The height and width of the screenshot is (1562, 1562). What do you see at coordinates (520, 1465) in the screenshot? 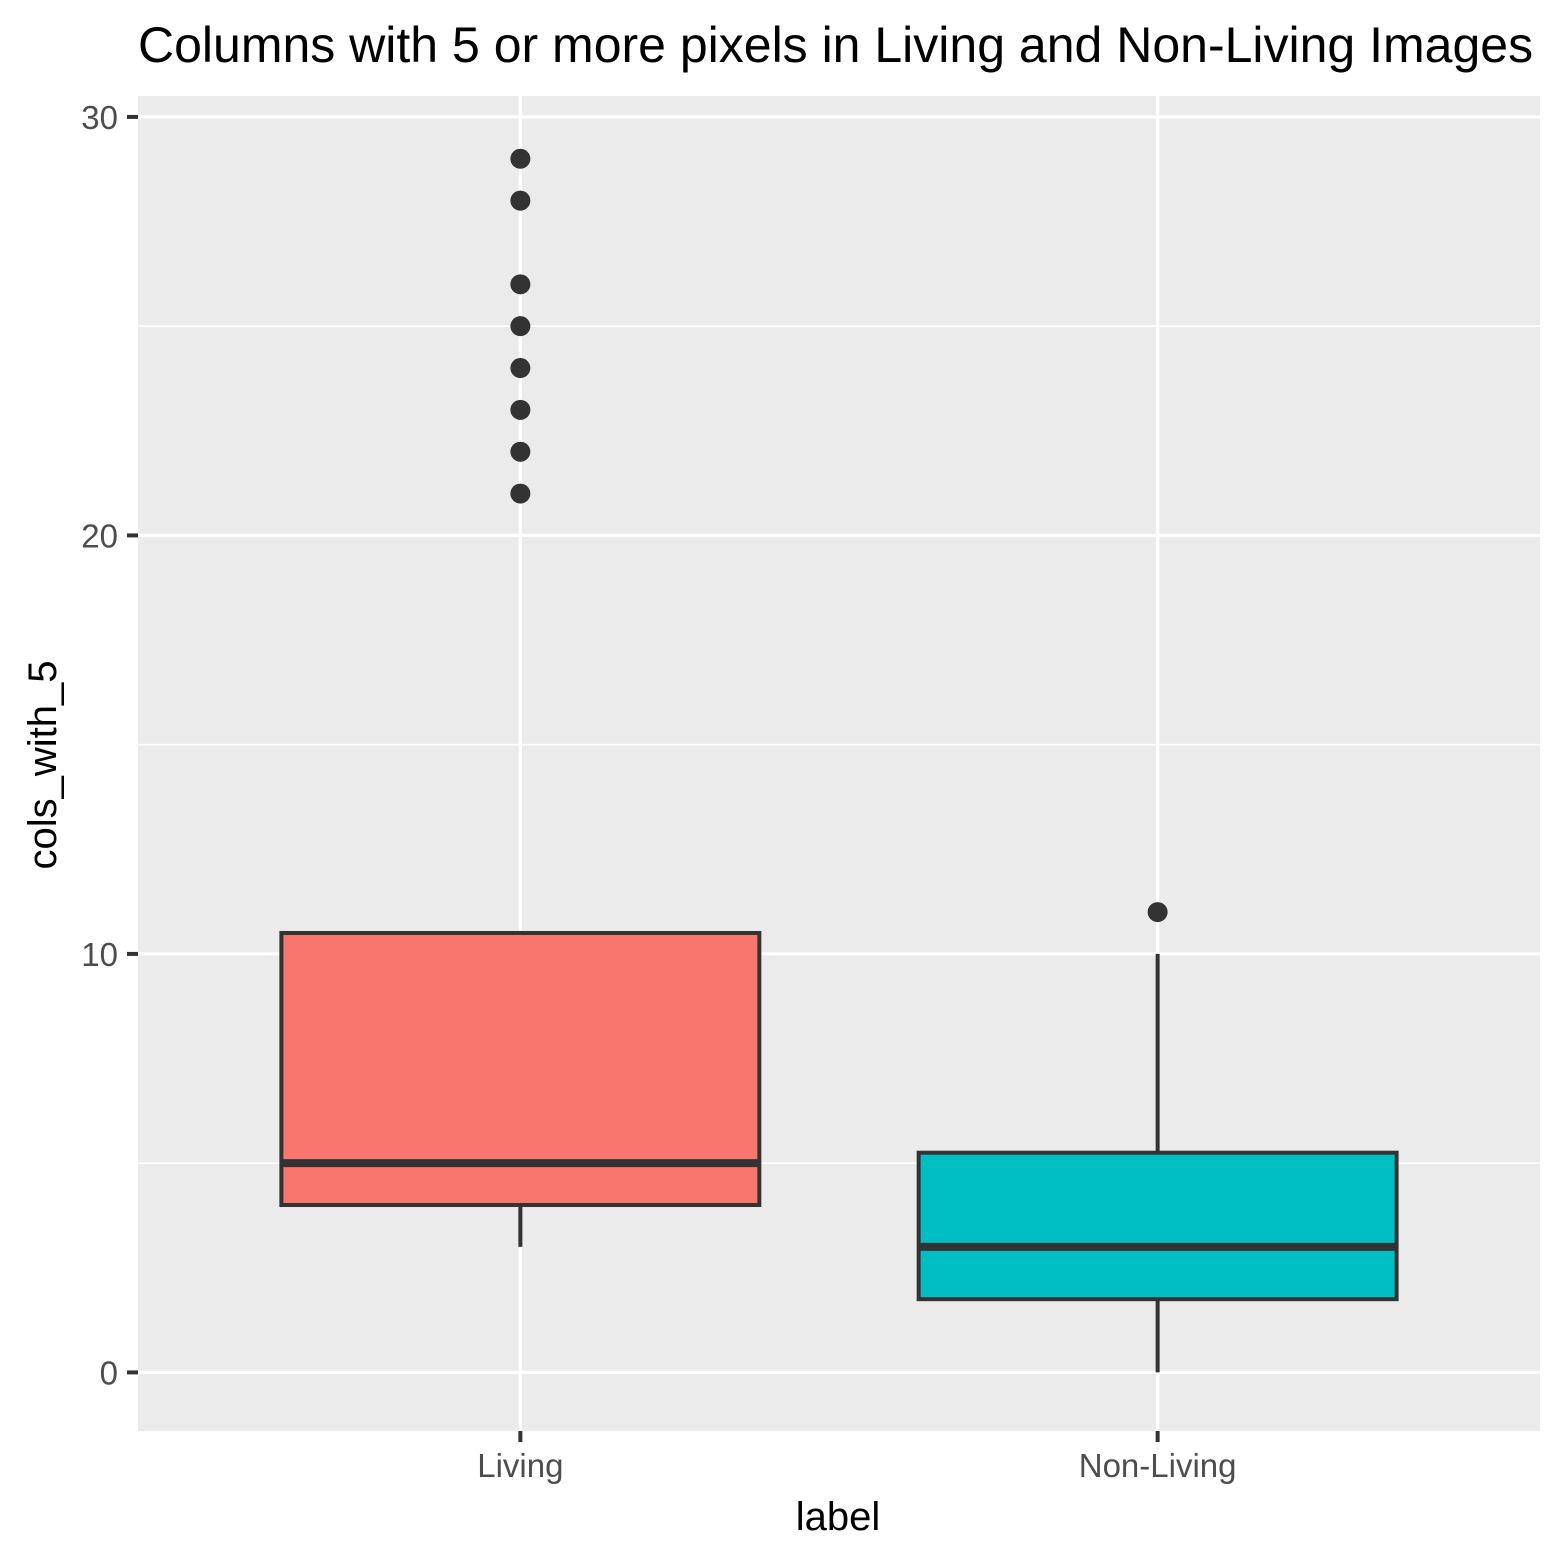
I see `x-tick-label: Living` at bounding box center [520, 1465].